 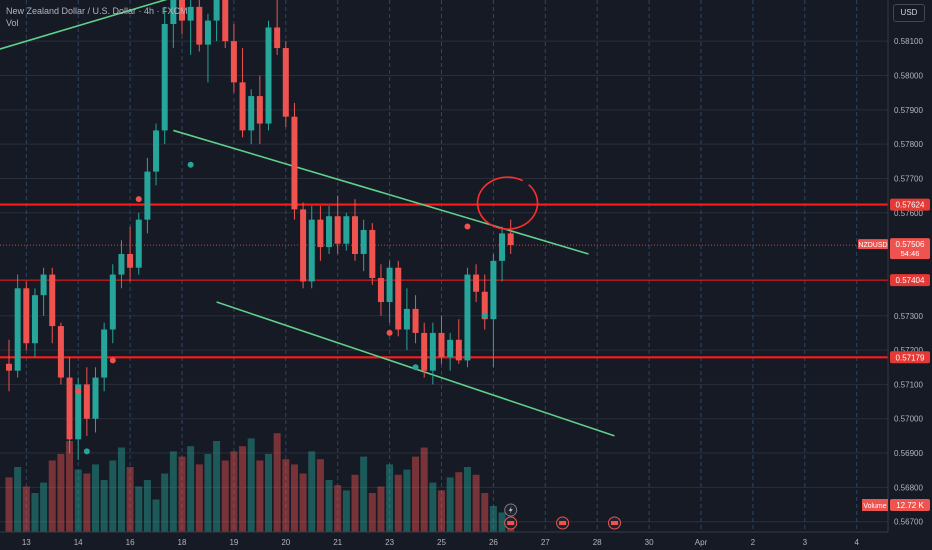 I want to click on time-axis: 13 14 16 18 19 20 21 23 25 26 27 28 30 Apr 2 3 4, so click(x=444, y=539).